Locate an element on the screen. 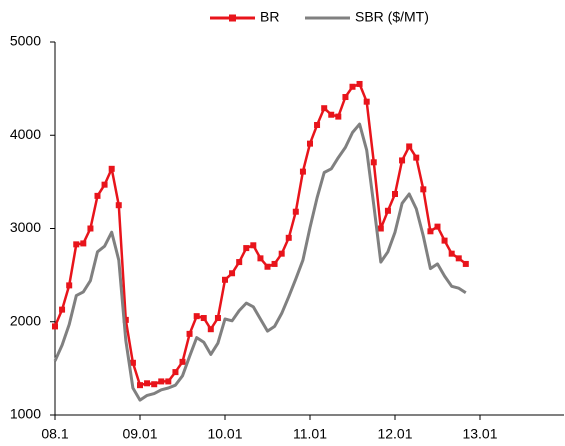  x-tick-label: 11.01 is located at coordinates (310, 434).